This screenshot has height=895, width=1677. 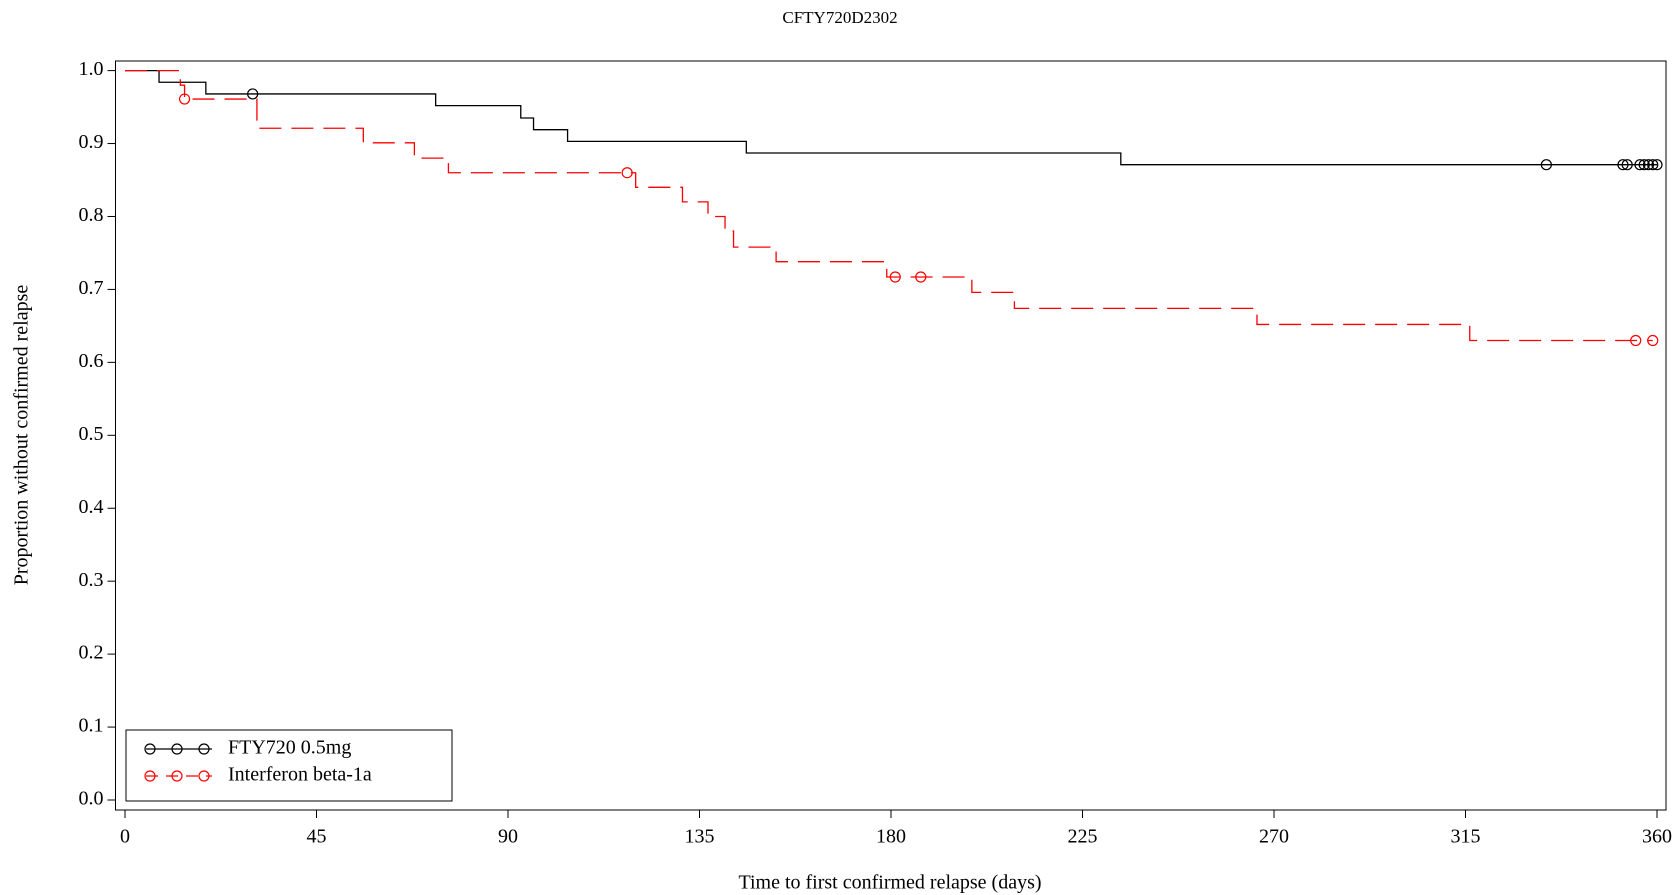 I want to click on x-tick-label: 135, so click(x=700, y=837).